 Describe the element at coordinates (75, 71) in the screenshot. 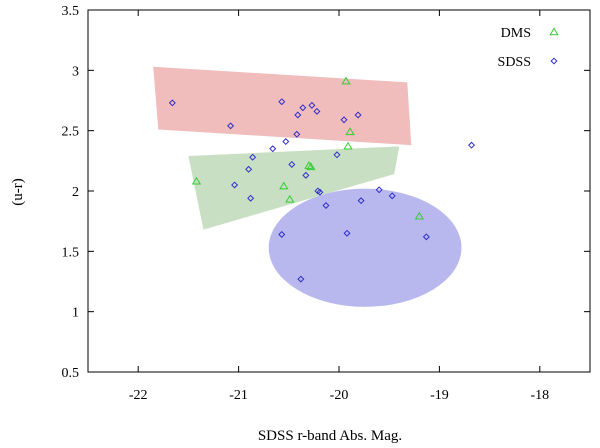

I see `y-tick-label: 3` at that location.